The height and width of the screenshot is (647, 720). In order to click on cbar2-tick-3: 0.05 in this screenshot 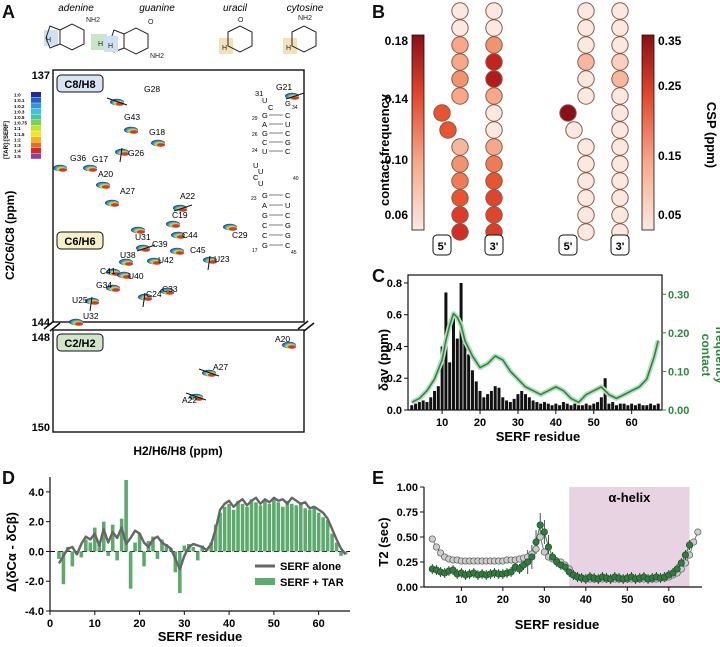, I will do `click(670, 215)`.